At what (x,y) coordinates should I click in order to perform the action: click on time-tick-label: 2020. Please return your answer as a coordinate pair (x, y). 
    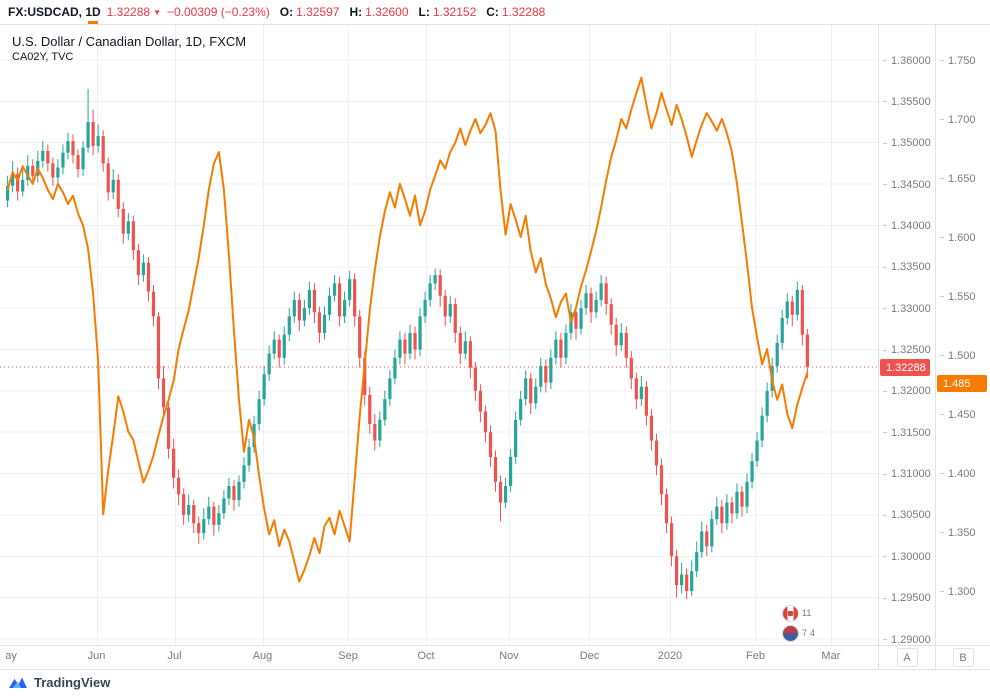
    Looking at the image, I should click on (670, 656).